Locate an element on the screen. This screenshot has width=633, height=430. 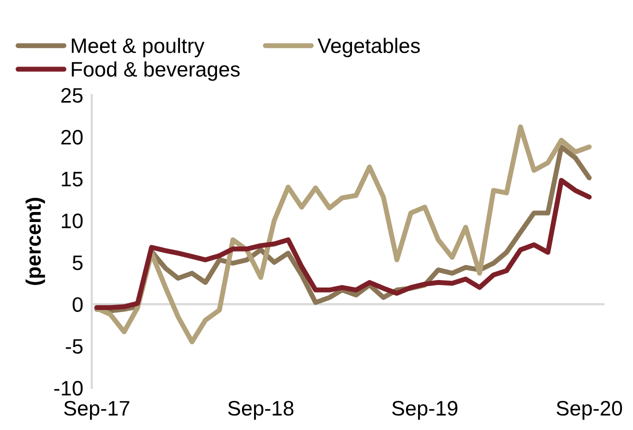
y-tick-label: -5 is located at coordinates (74, 346).